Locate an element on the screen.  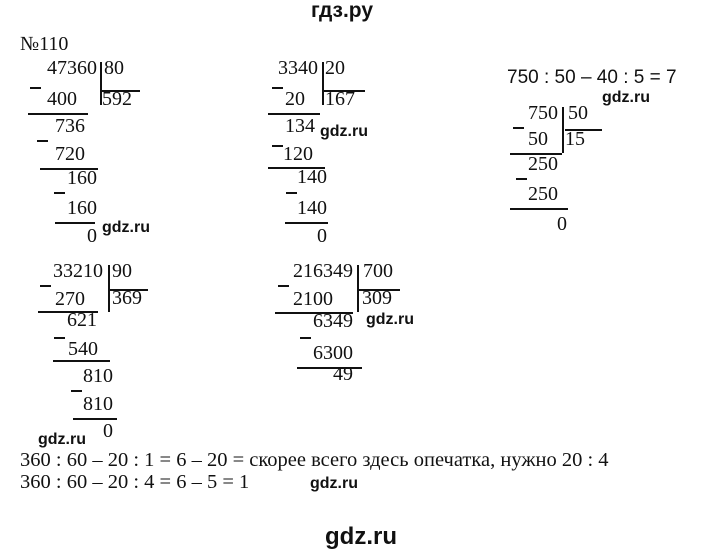
step: 6349 is located at coordinates (333, 321).